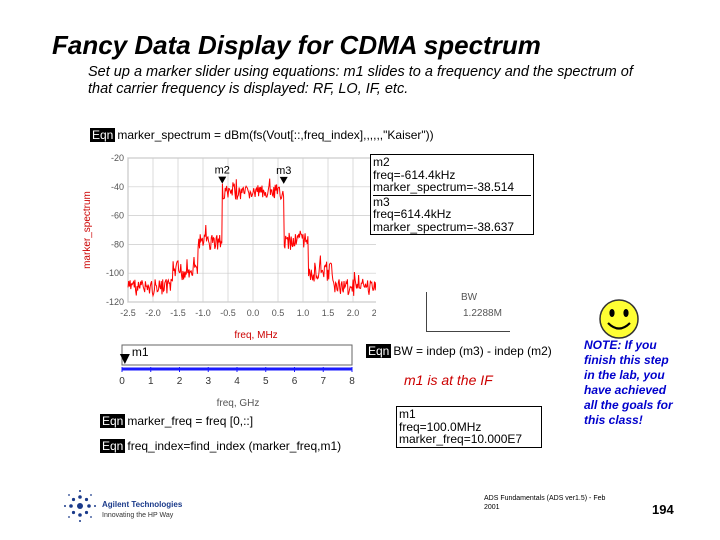 This screenshot has width=720, height=540. What do you see at coordinates (295, 381) in the screenshot?
I see `slider-tick-label: 6` at bounding box center [295, 381].